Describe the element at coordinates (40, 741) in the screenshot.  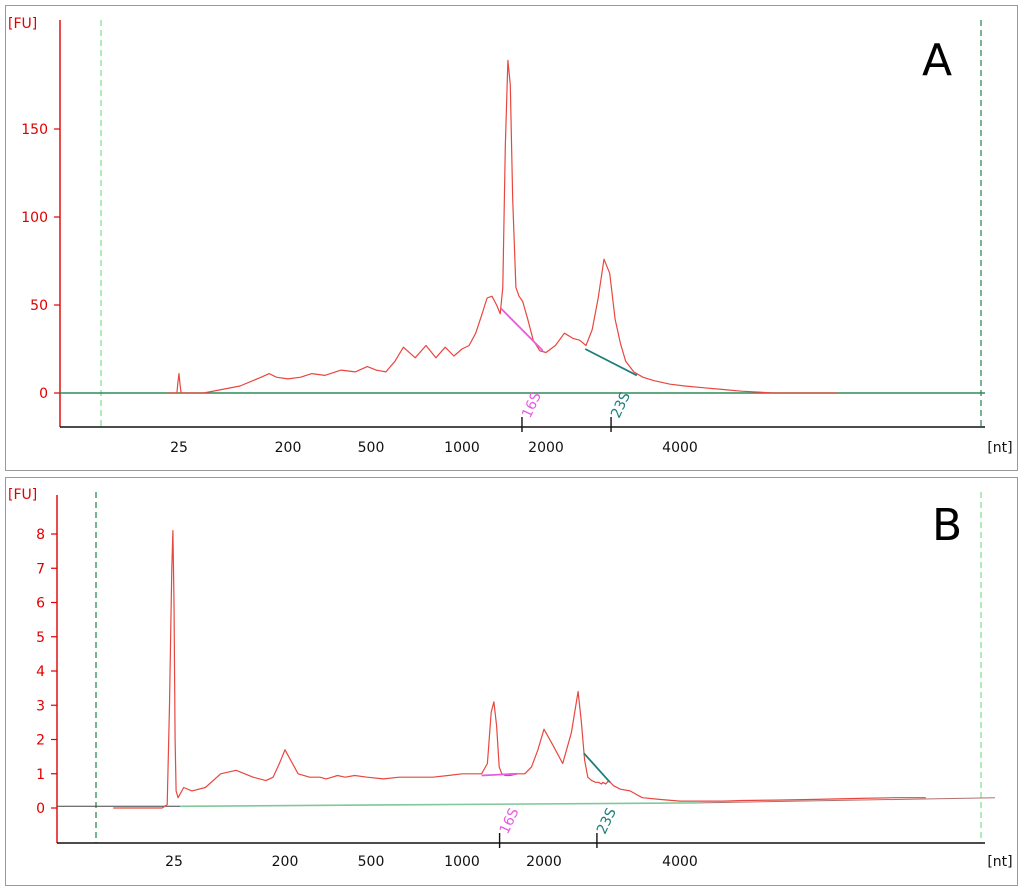
I see `y-tick-label: 2` at that location.